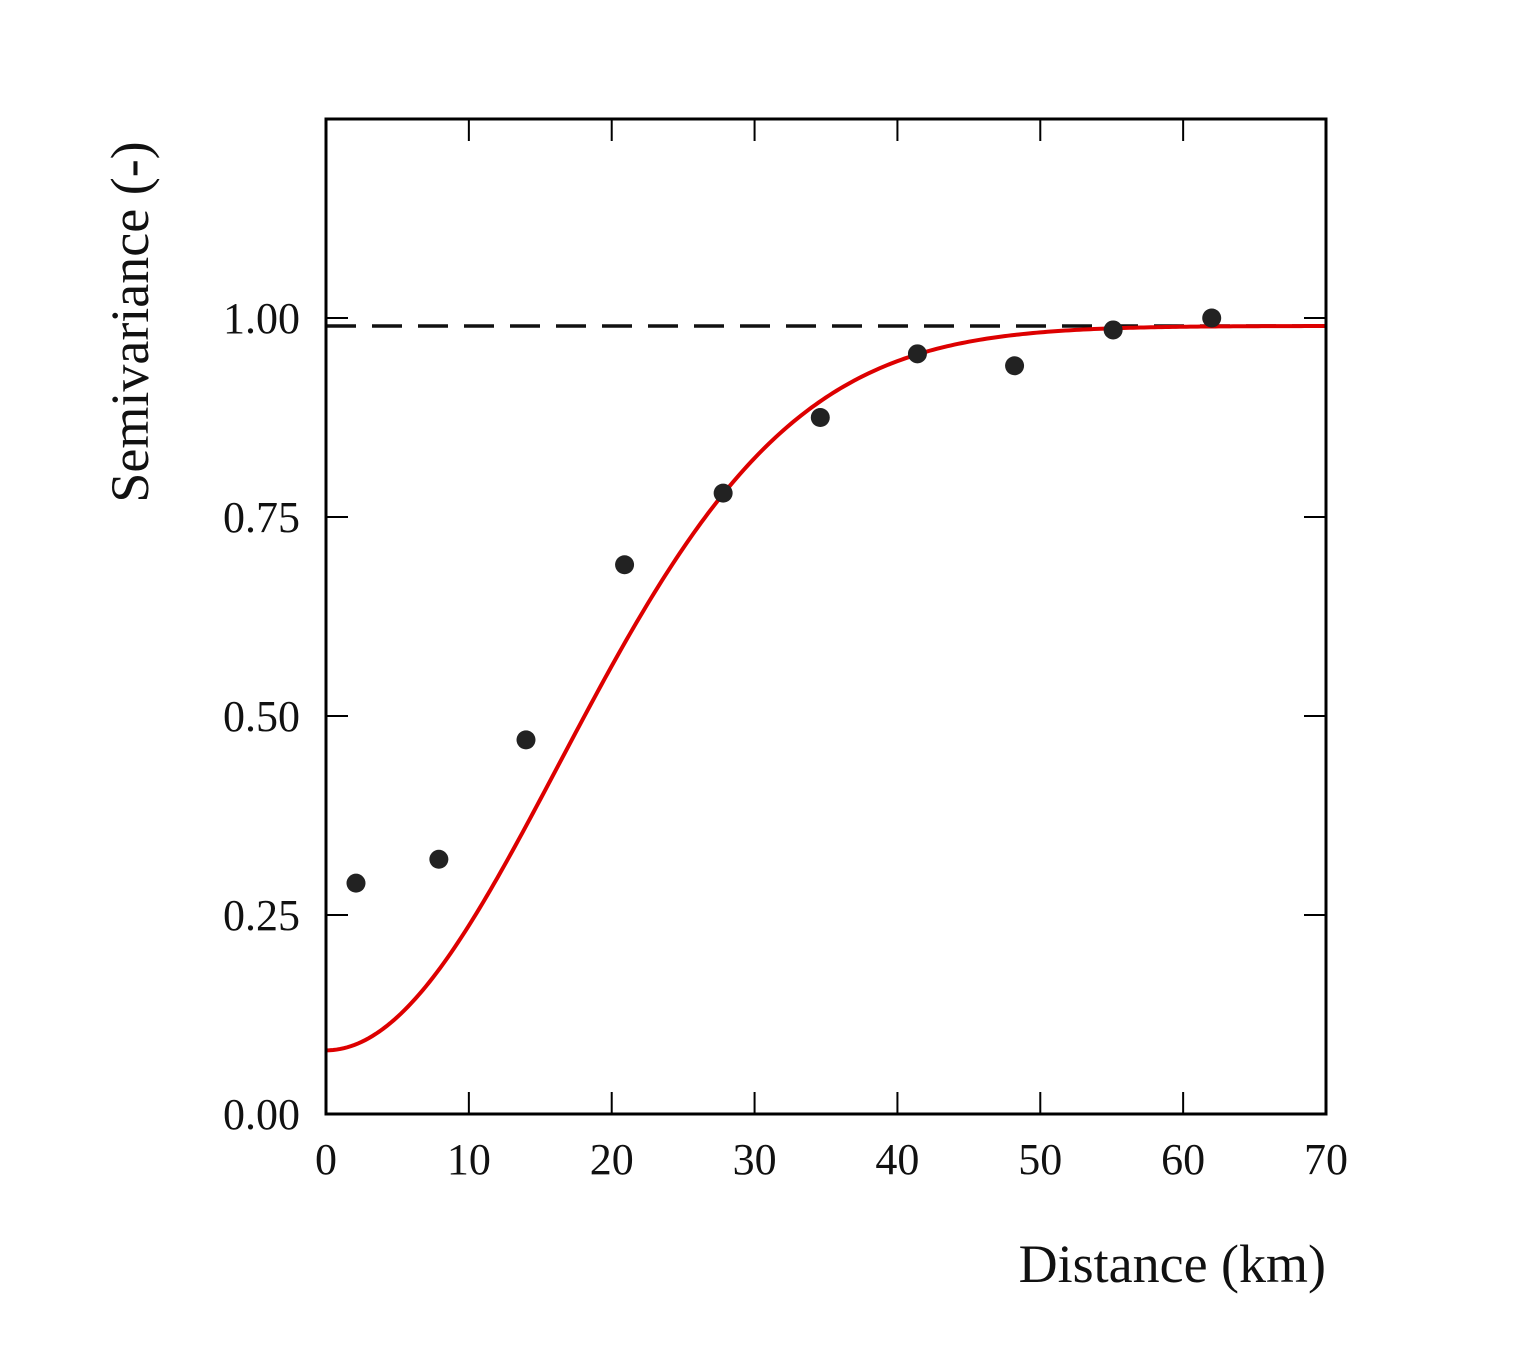  I want to click on y-tick-label: 1.00, so click(261, 318).